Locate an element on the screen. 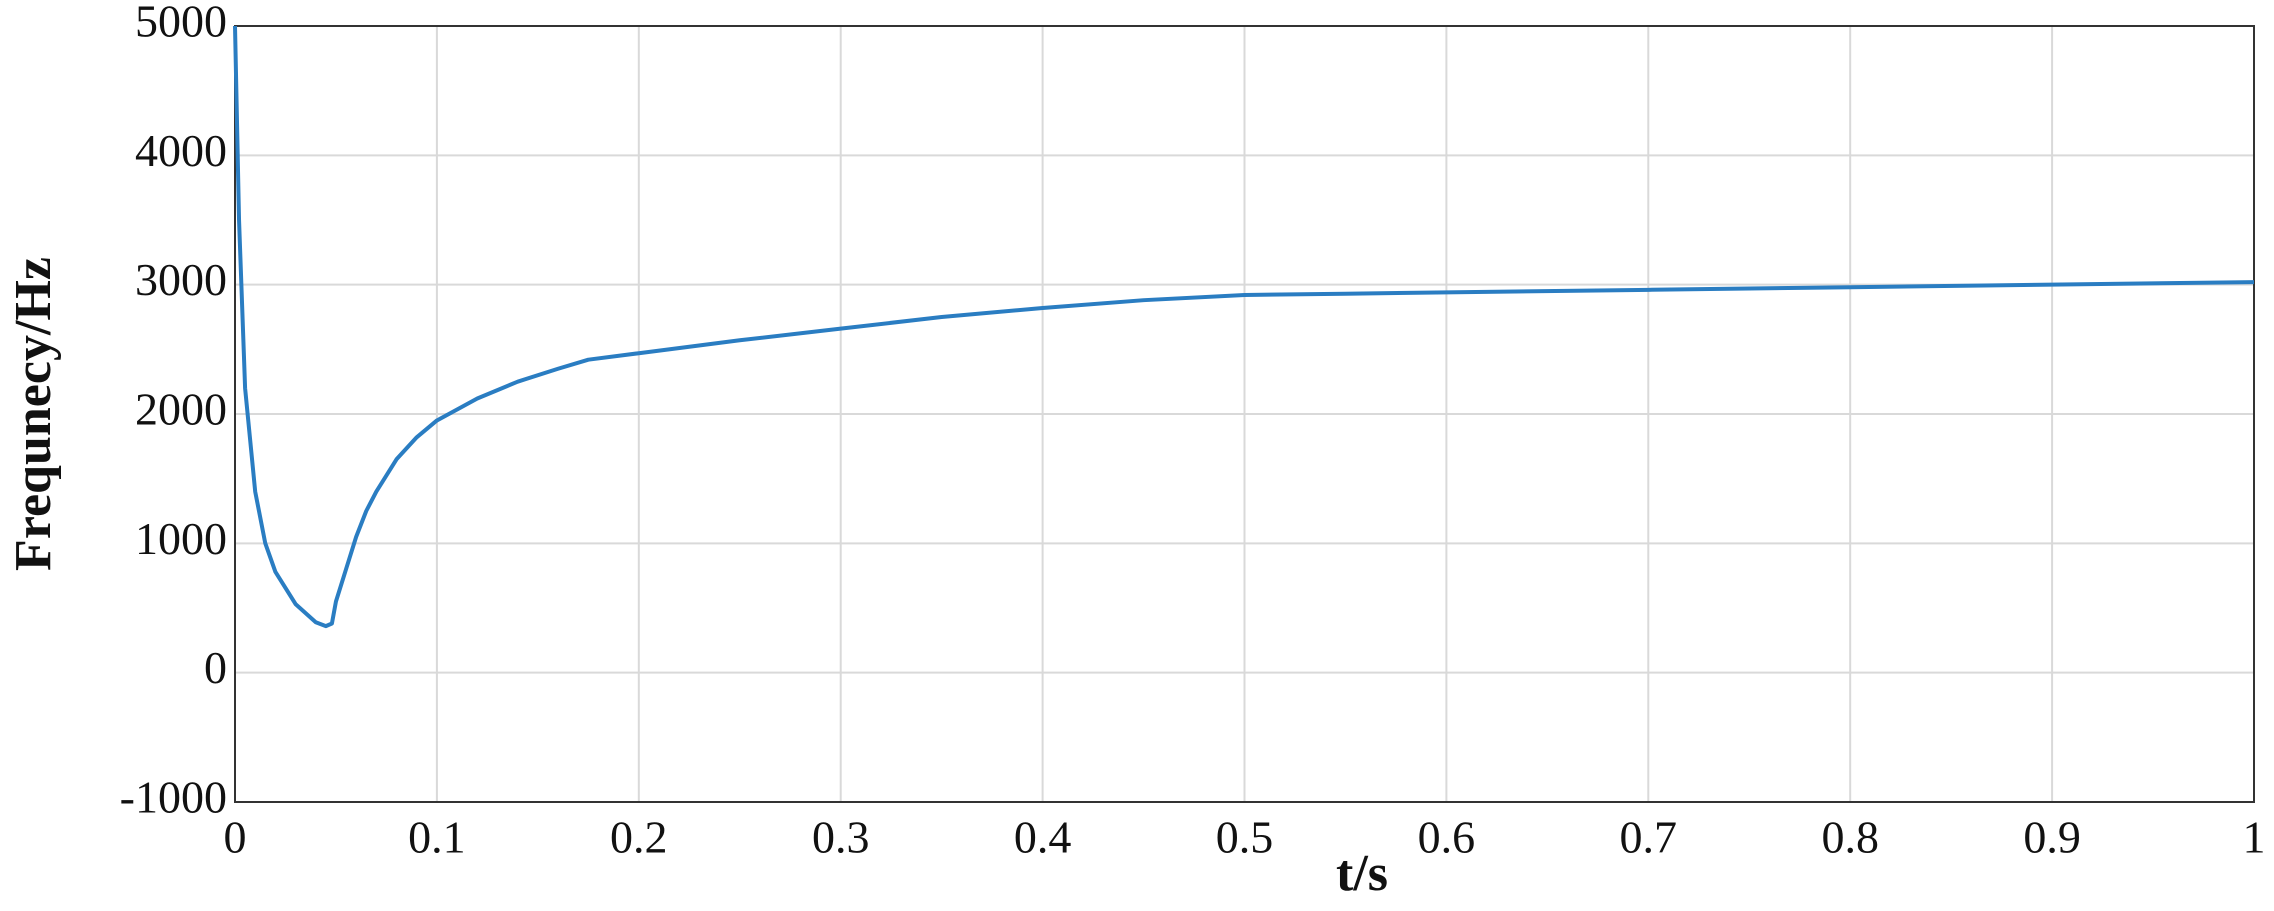  x-tick-label: 0.7 is located at coordinates (1649, 837).